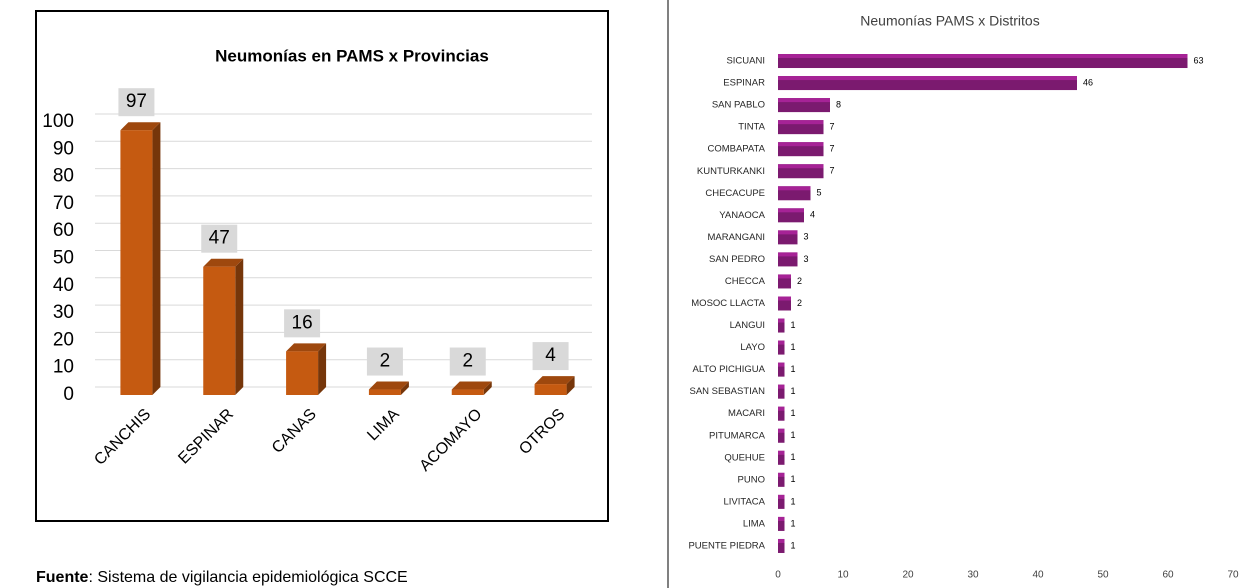 This screenshot has width=1245, height=588. What do you see at coordinates (352, 55) in the screenshot?
I see `chart-title: Neumonías en PAMS x Provincias` at bounding box center [352, 55].